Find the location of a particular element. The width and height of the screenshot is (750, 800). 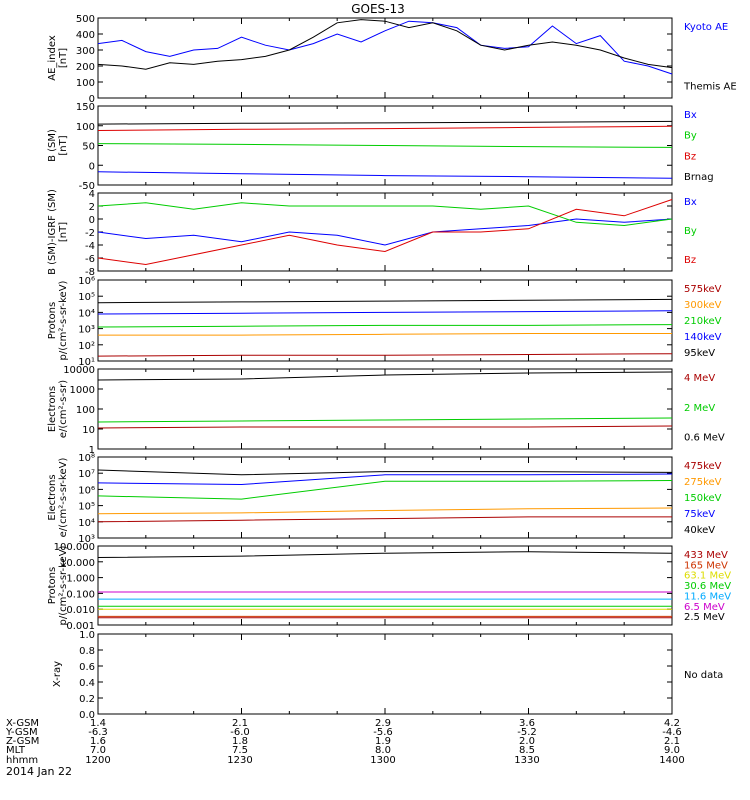

y-tick-label: 100 is located at coordinates (85, 127).